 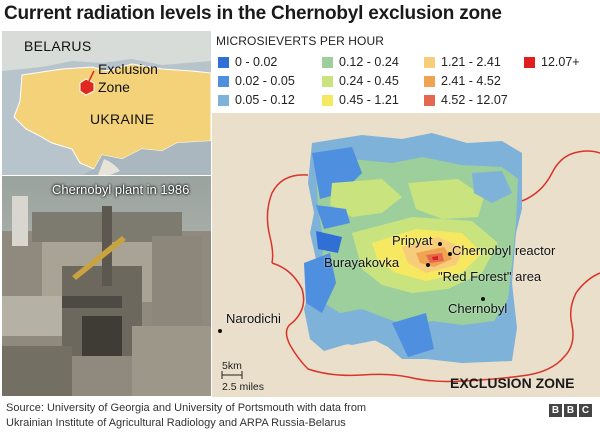 I want to click on legend-label: 12.07+, so click(x=560, y=62).